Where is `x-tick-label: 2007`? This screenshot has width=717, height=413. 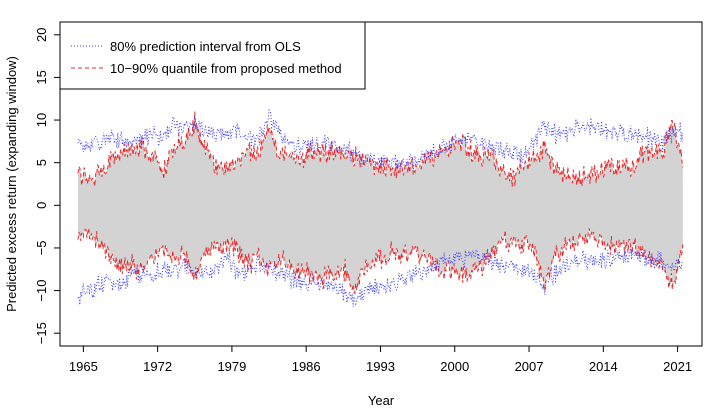 x-tick-label: 2007 is located at coordinates (529, 366).